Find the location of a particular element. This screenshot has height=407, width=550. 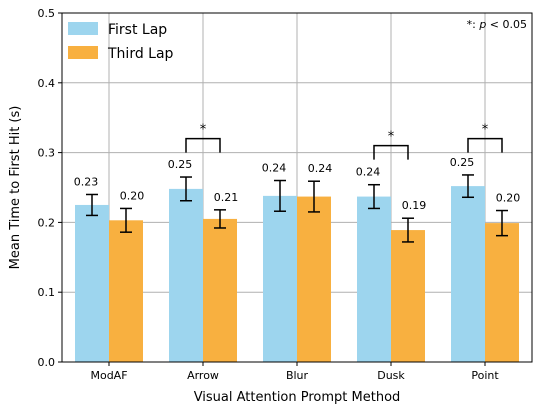

bar-third-lap-point is located at coordinates (502, 292).